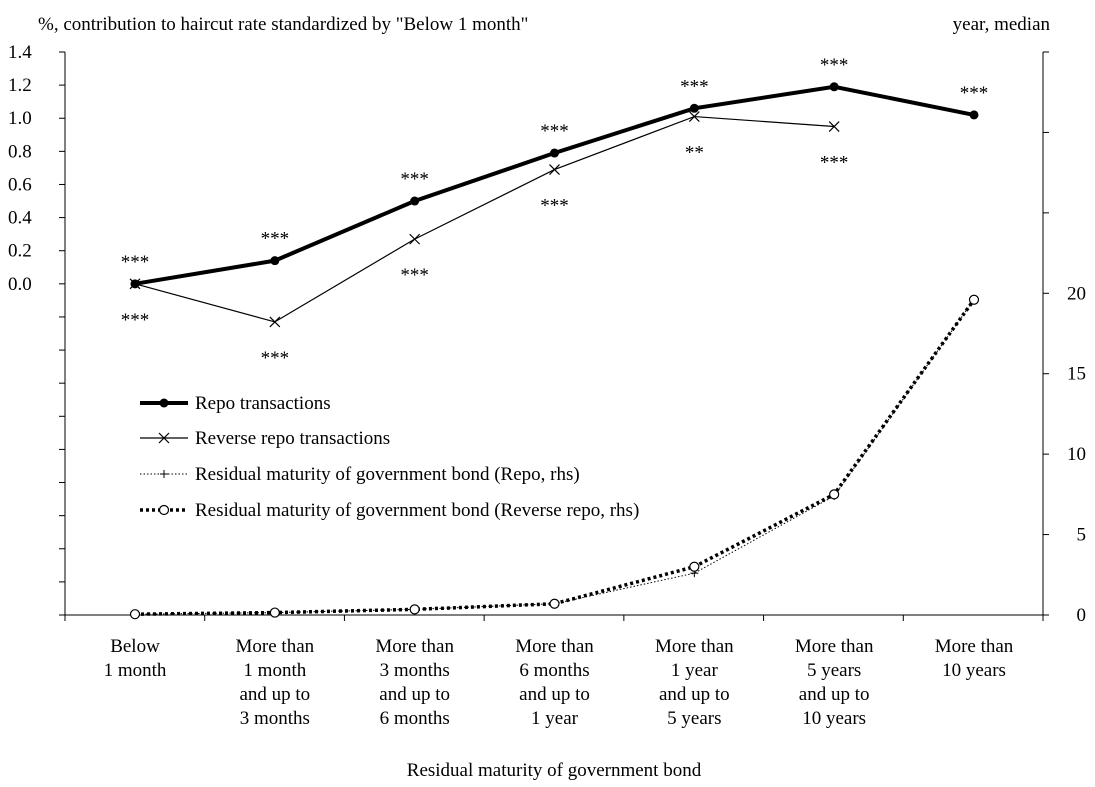  Describe the element at coordinates (20, 218) in the screenshot. I see `left-tick-label: 0.4` at that location.